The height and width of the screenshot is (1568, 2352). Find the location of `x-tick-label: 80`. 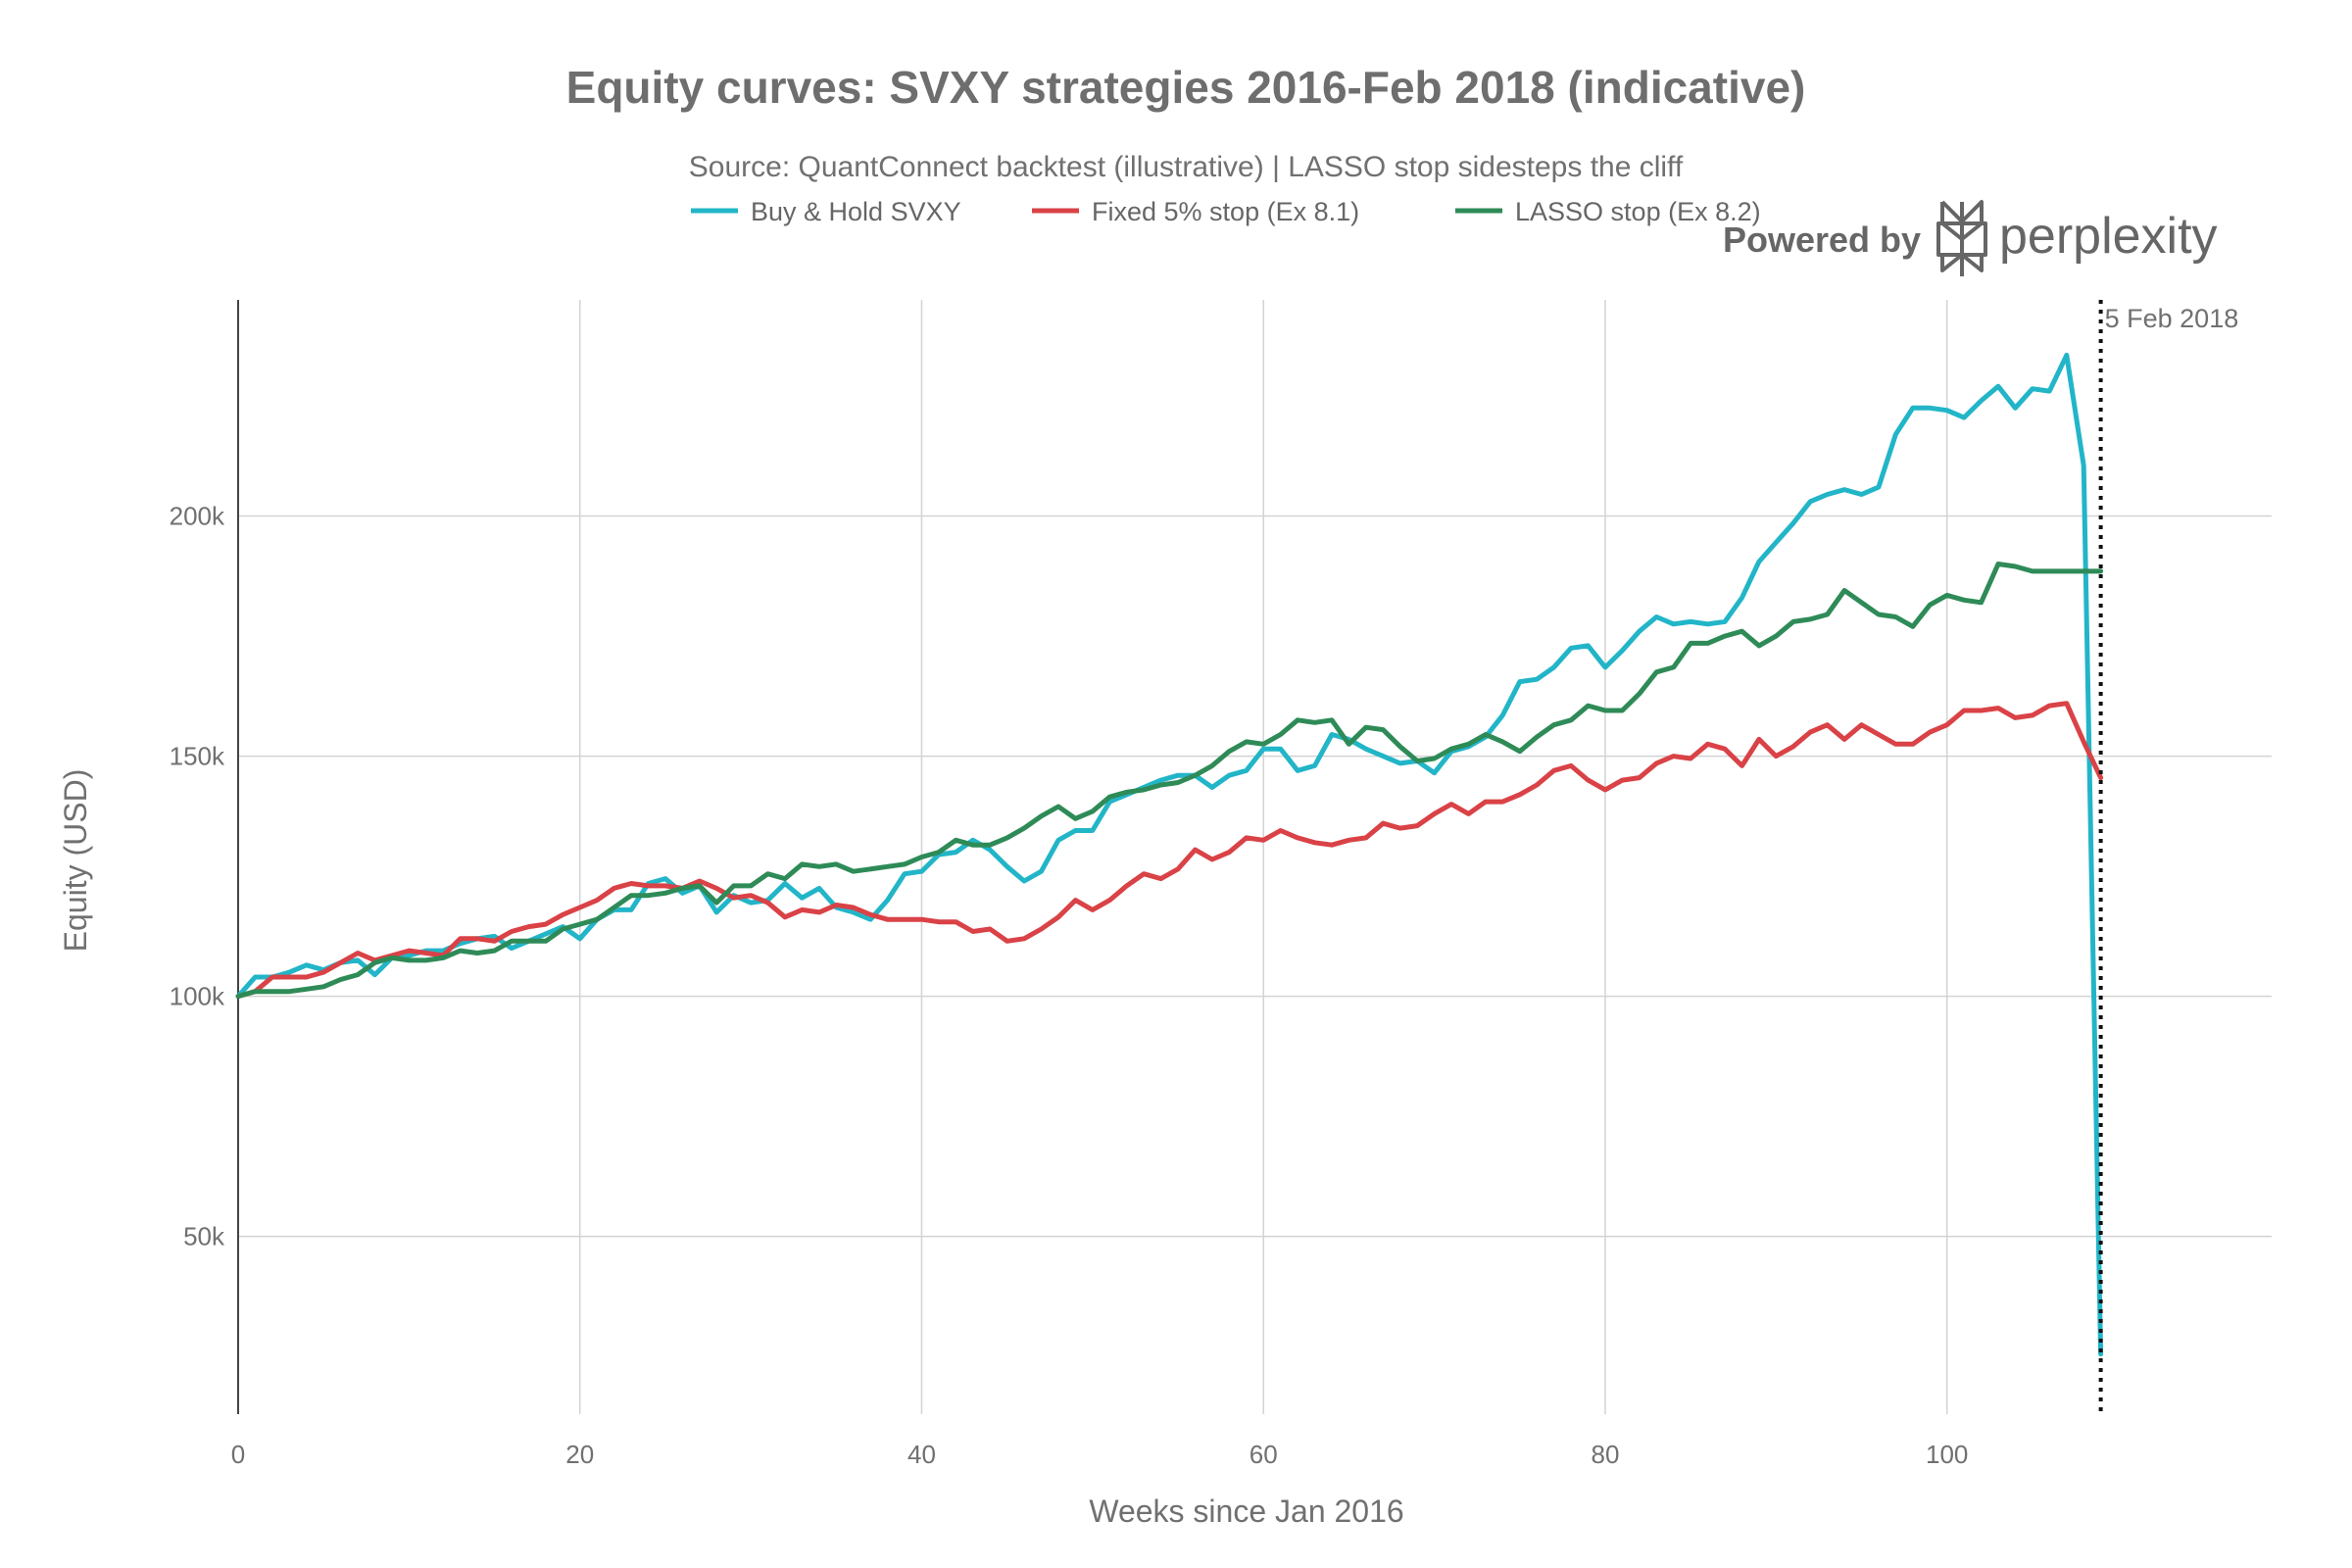

x-tick-label: 80 is located at coordinates (1605, 1454).